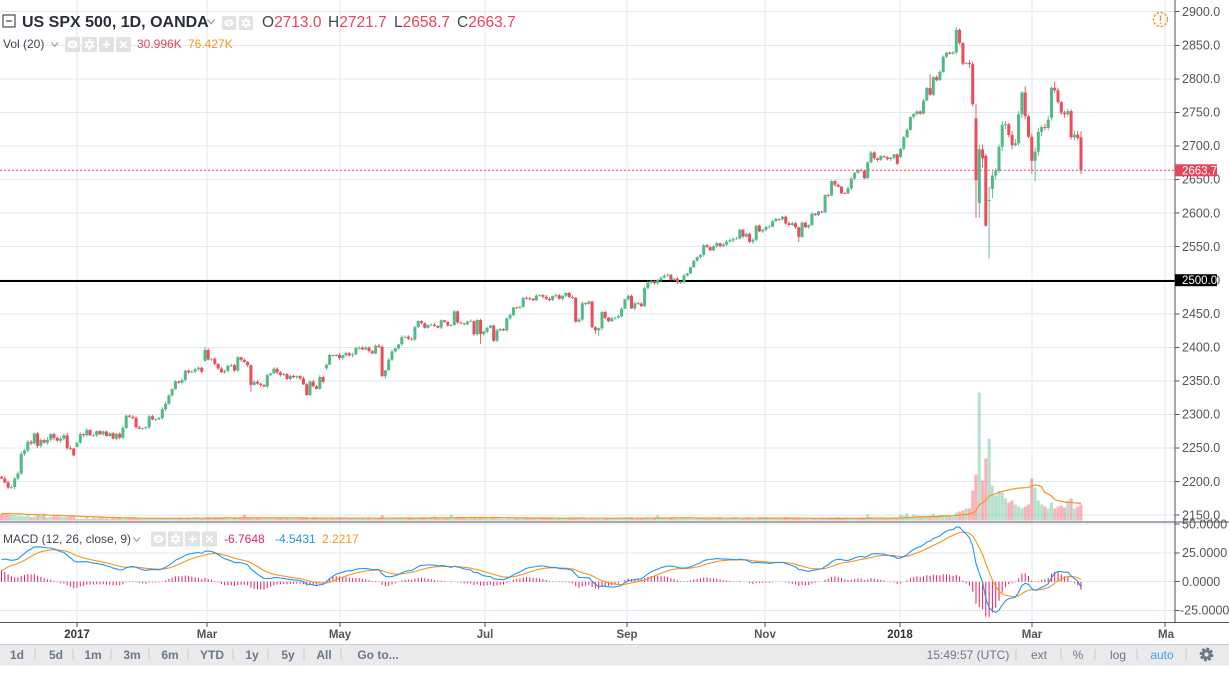 This screenshot has height=675, width=1229. I want to click on svg-text: L2658.7, so click(422, 22).